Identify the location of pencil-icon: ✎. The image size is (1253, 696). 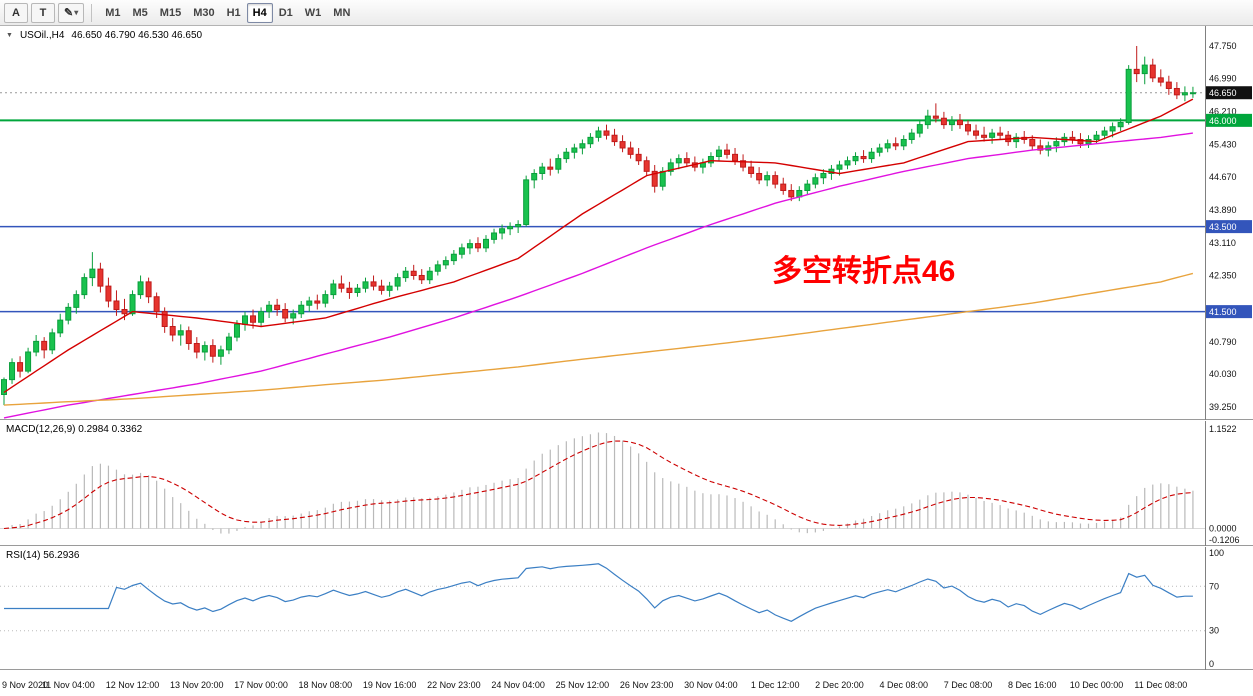
(69, 13).